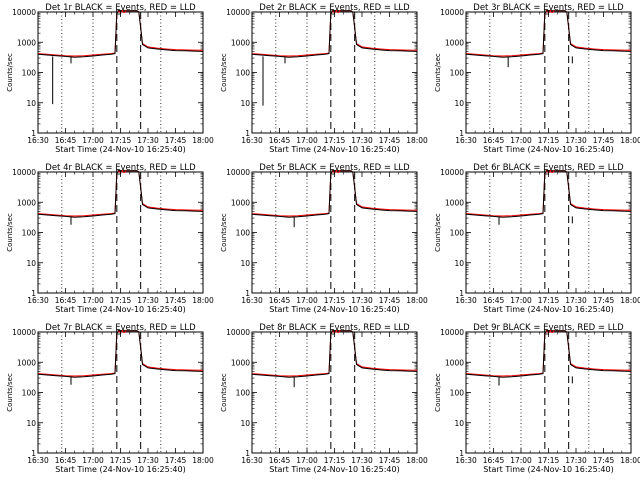 The height and width of the screenshot is (480, 640). Describe the element at coordinates (548, 8) in the screenshot. I see `panel-title: Det 3r BLACK = Events, RED = LLD` at that location.